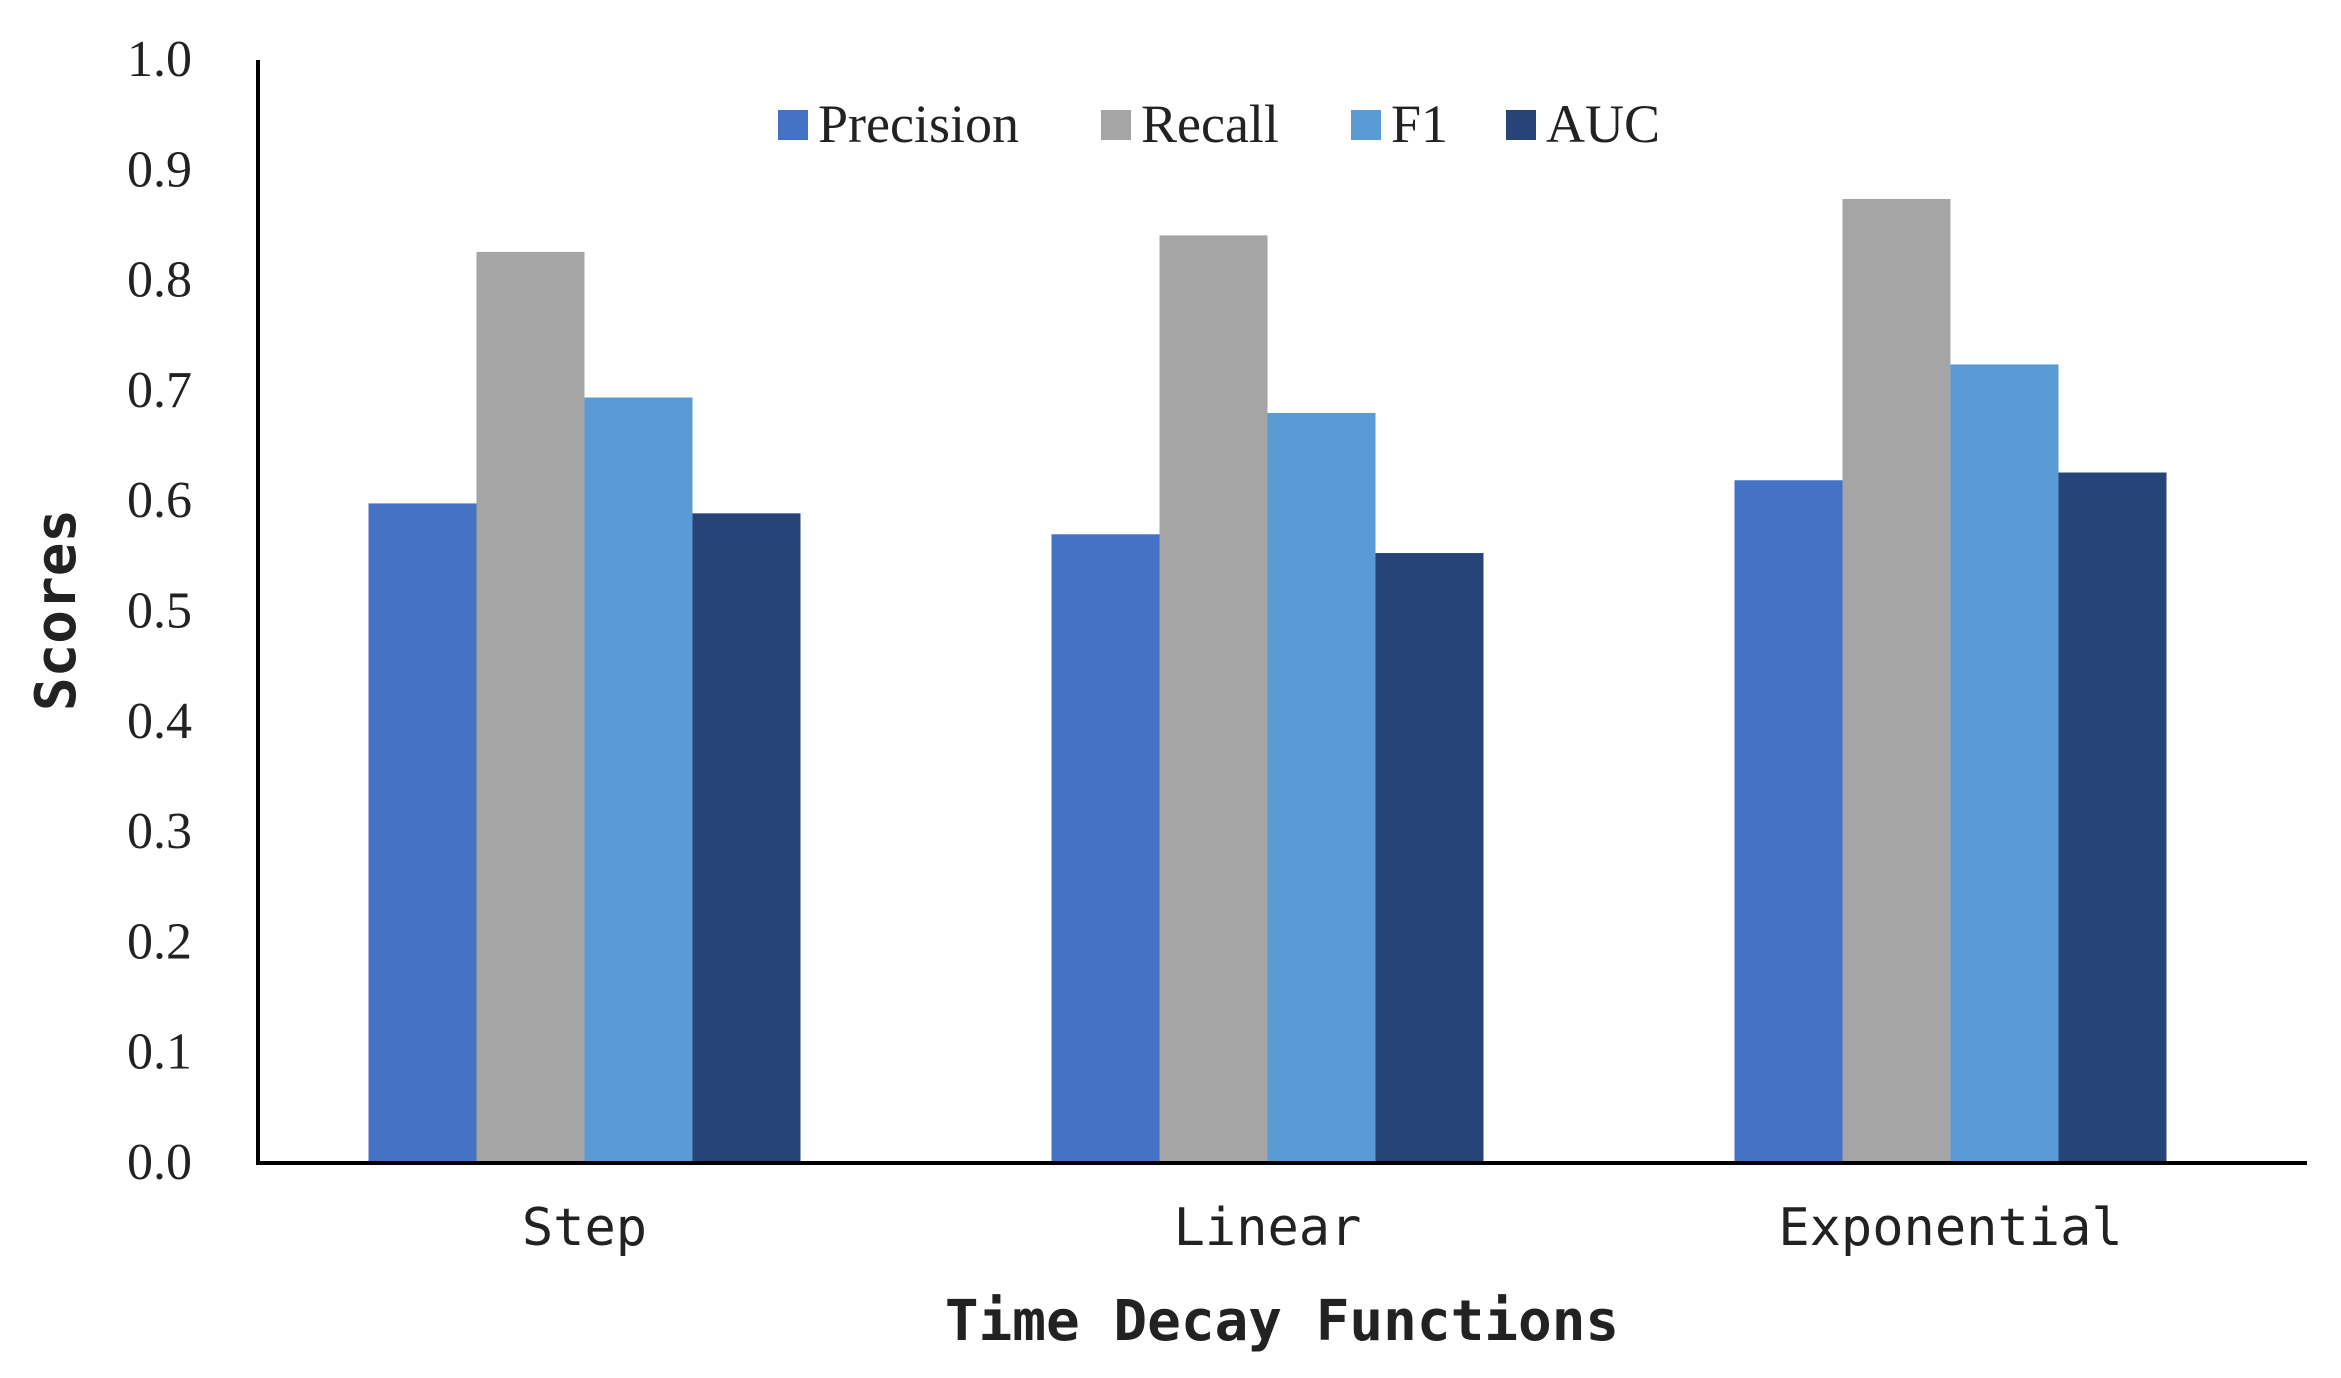 Image resolution: width=2341 pixels, height=1378 pixels. What do you see at coordinates (1105, 848) in the screenshot?
I see `bar-precision-linear` at bounding box center [1105, 848].